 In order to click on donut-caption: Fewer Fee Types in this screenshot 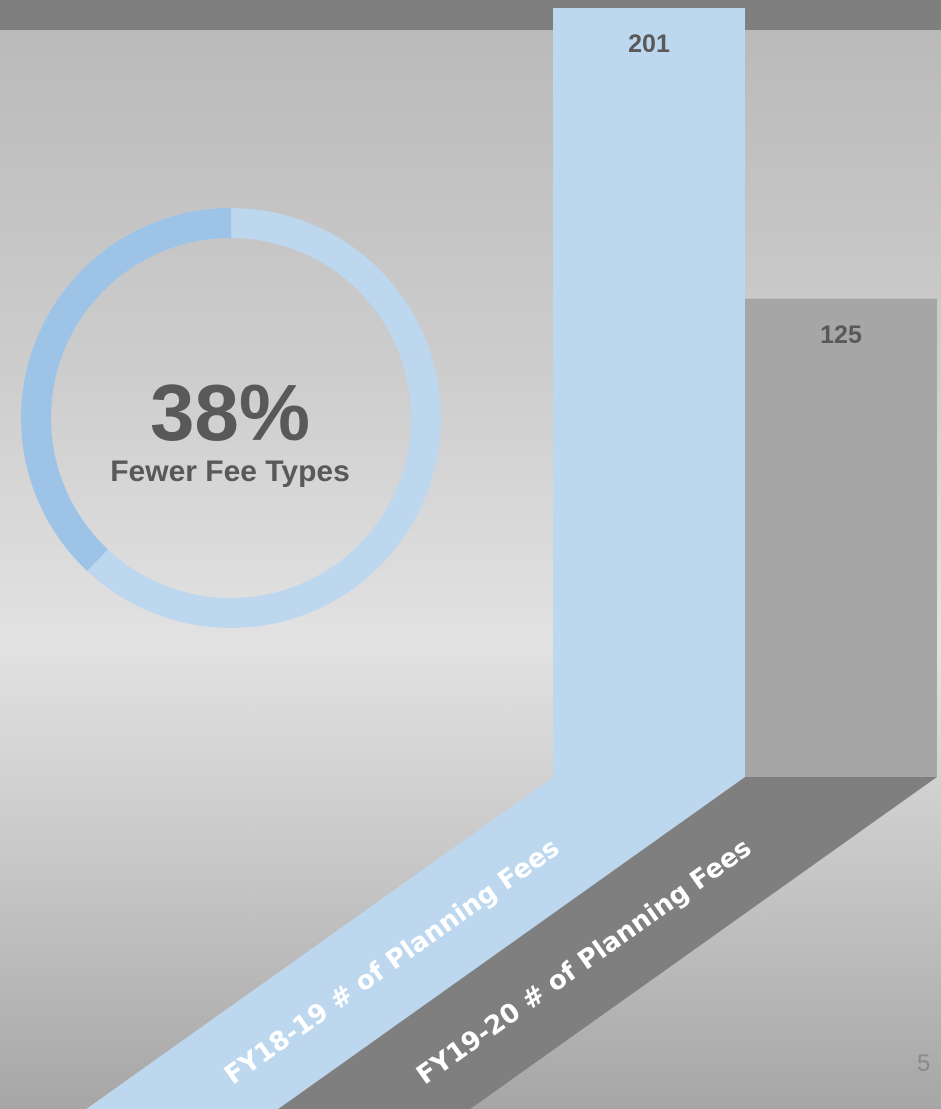, I will do `click(230, 471)`.